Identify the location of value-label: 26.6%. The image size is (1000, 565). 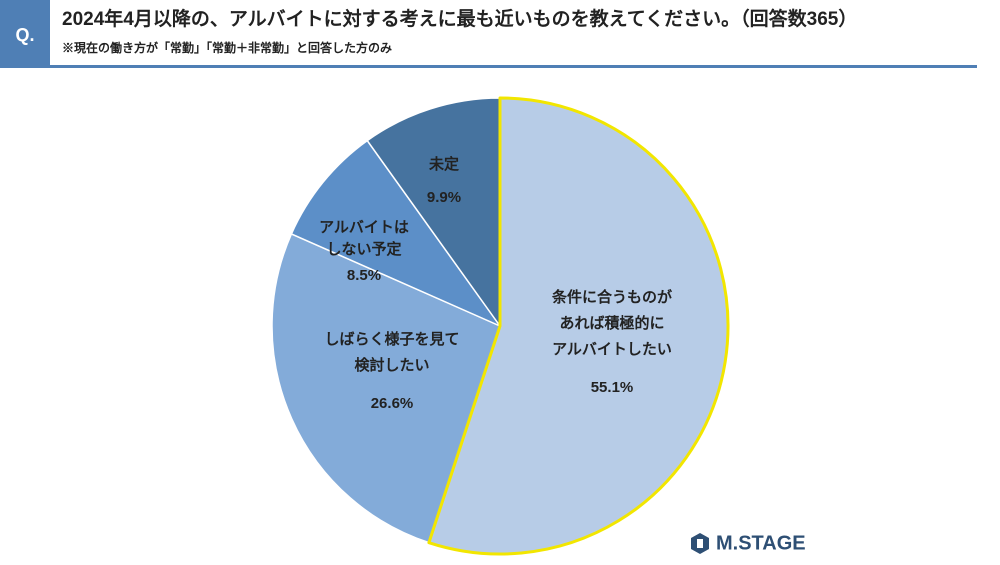
(392, 403).